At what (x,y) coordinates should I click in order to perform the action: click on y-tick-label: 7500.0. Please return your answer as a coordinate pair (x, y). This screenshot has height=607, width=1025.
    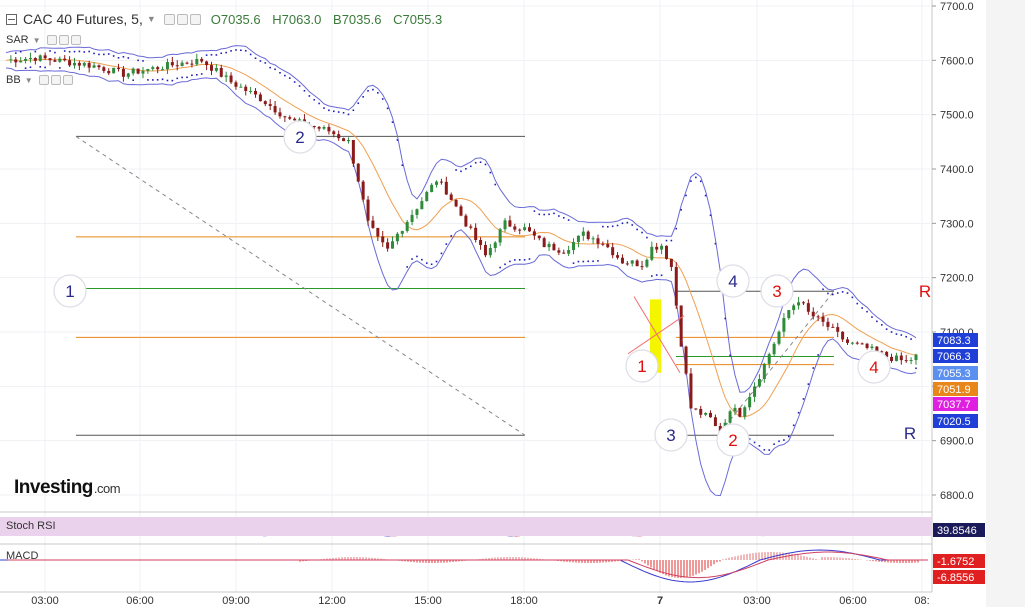
    Looking at the image, I should click on (957, 116).